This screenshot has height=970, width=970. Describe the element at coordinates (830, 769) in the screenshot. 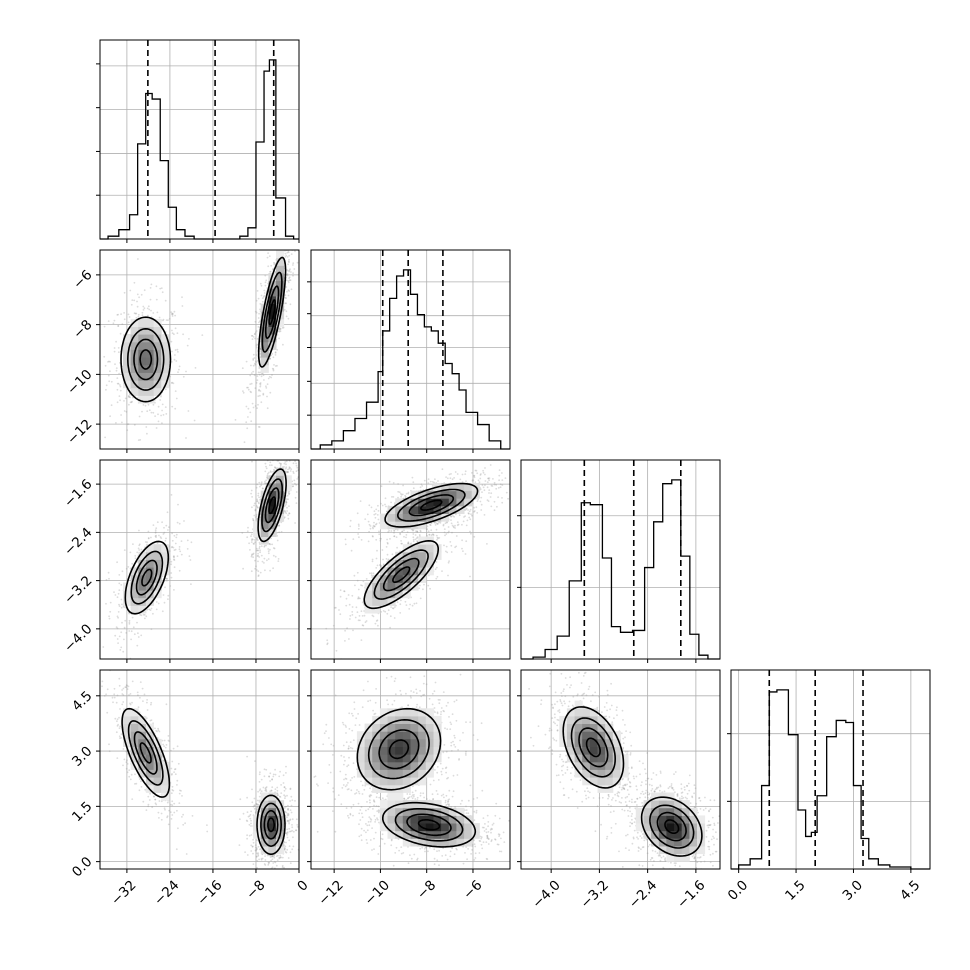

I see `hist-3-frame` at that location.